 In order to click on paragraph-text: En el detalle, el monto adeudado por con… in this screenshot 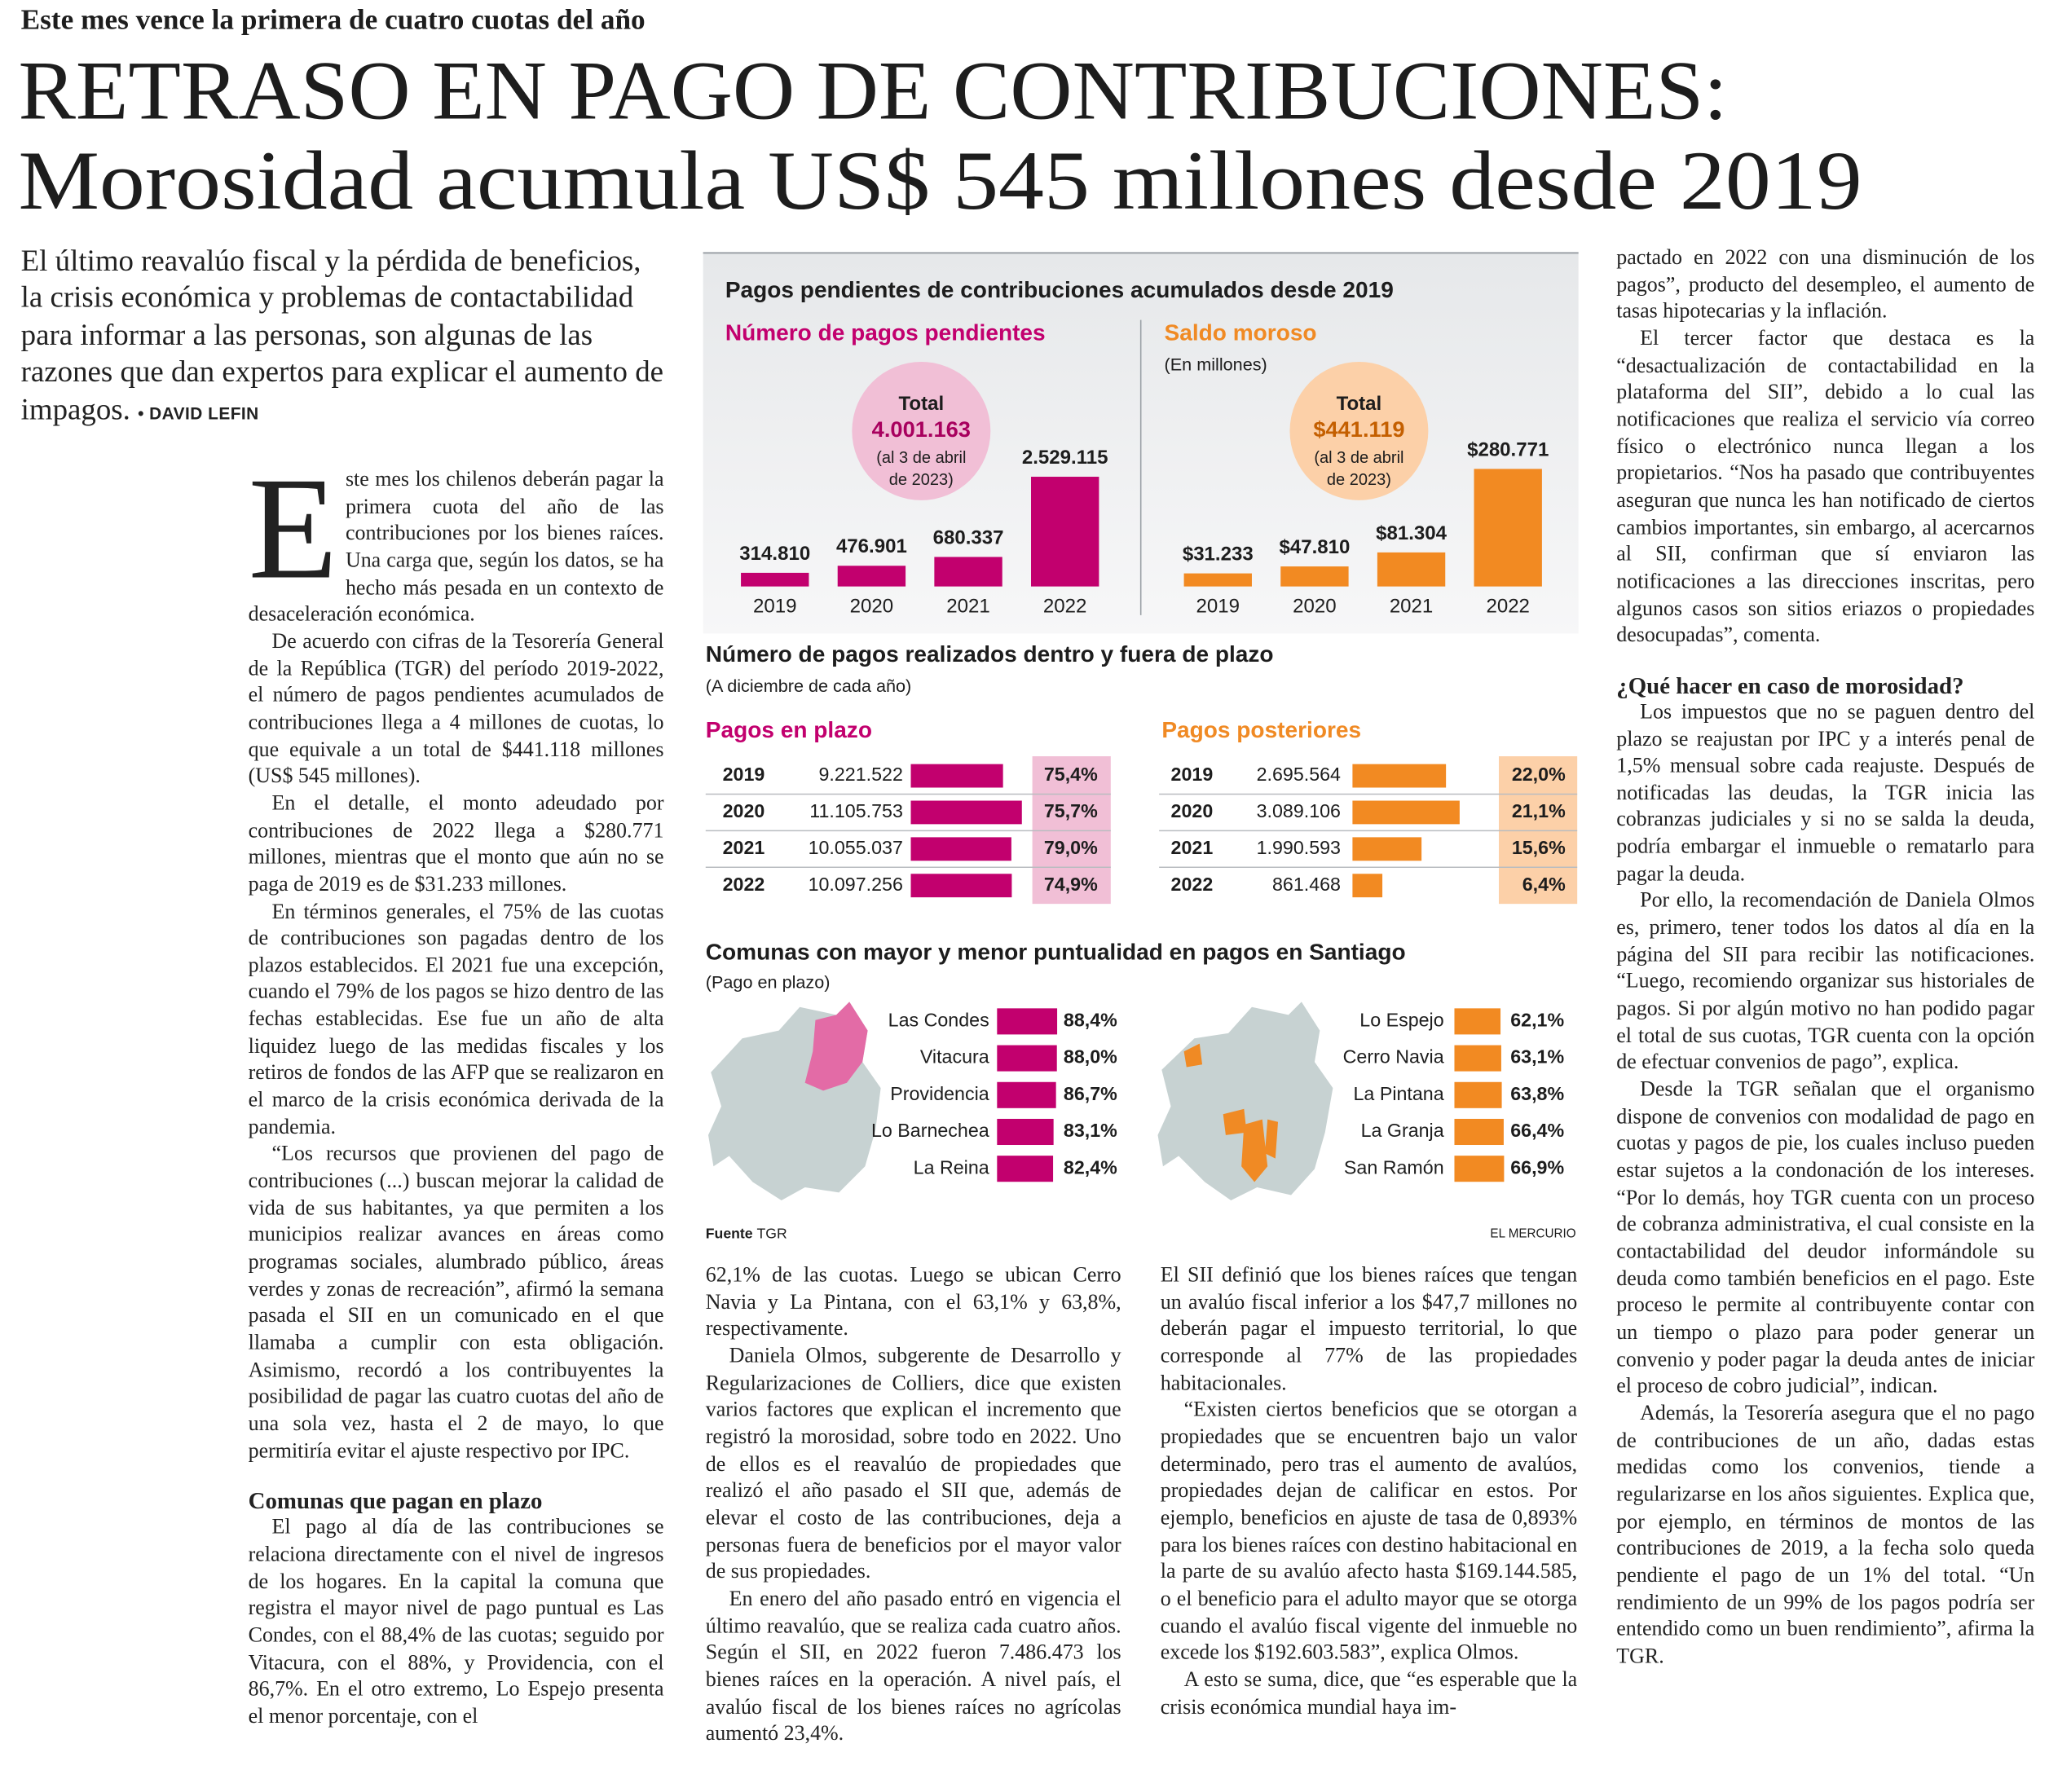, I will do `click(456, 843)`.